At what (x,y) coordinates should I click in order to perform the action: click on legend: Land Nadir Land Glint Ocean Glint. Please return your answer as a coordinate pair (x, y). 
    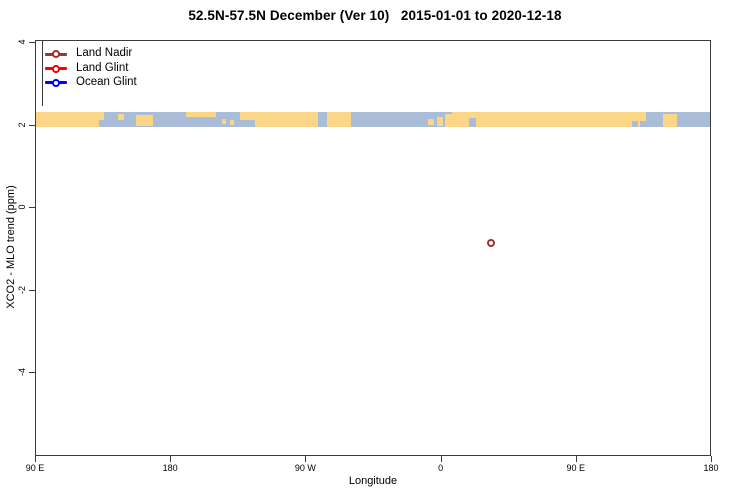
    Looking at the image, I should click on (91, 68).